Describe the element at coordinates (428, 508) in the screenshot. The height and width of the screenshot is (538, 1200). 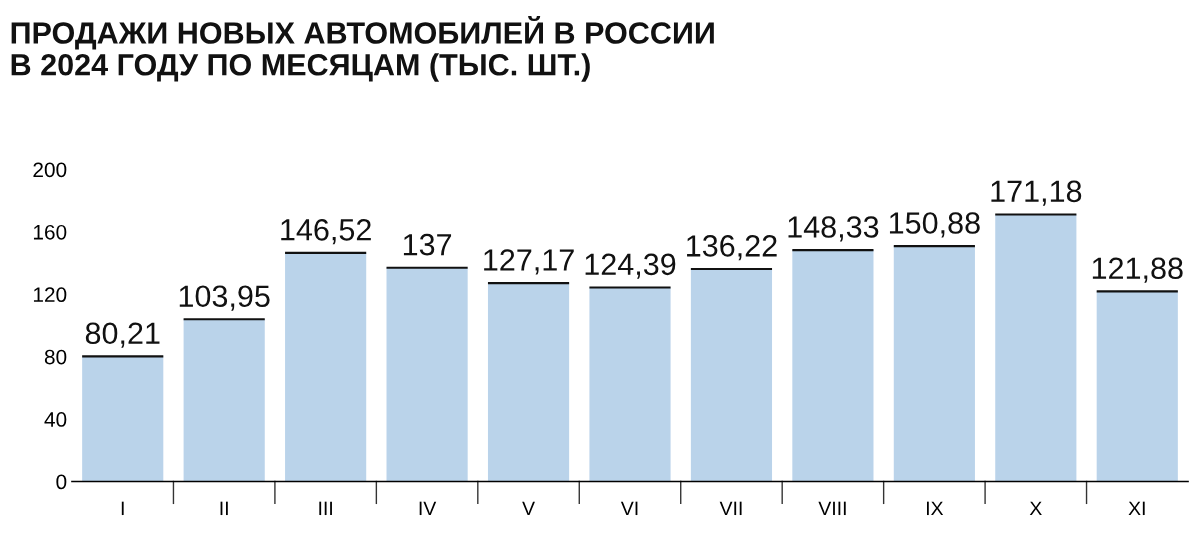
I see `x-tick-label: IV` at that location.